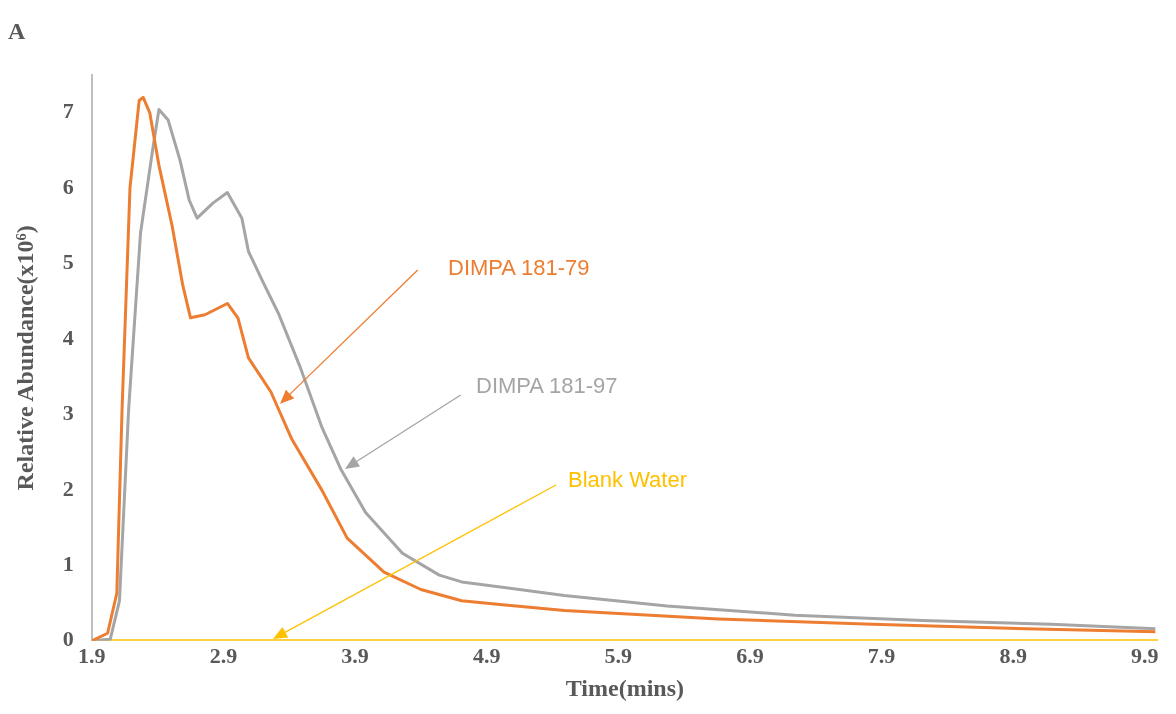  I want to click on x-tick-label: 8.9, so click(1013, 655).